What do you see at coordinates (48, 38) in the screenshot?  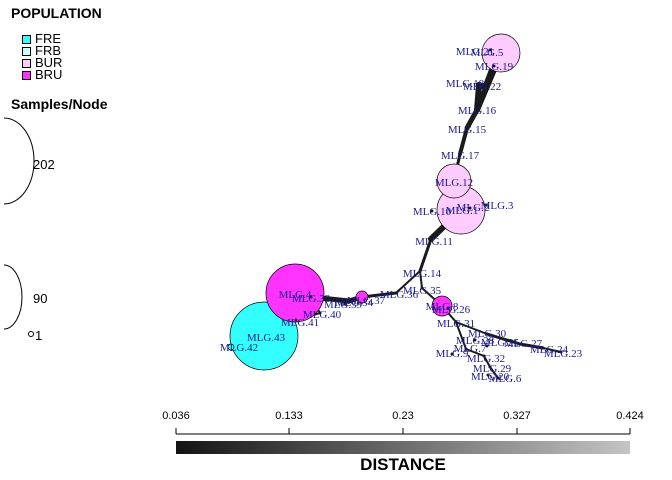 I see `legend-label-fre: FRE` at bounding box center [48, 38].